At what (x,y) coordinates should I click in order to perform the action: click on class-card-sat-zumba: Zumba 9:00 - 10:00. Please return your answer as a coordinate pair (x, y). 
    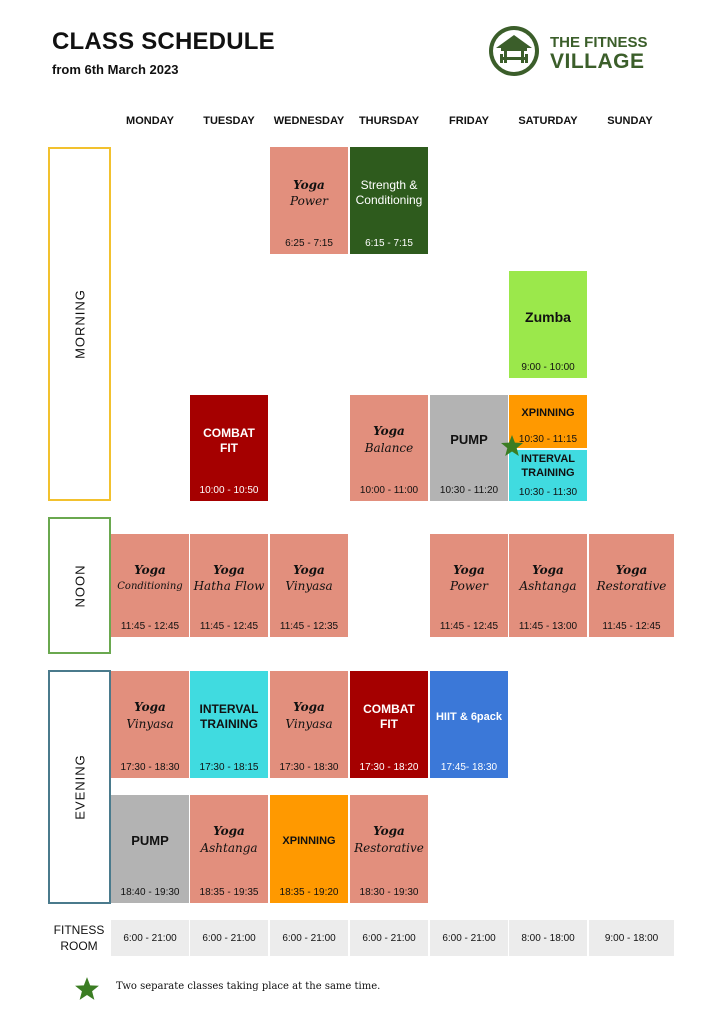
    Looking at the image, I should click on (548, 324).